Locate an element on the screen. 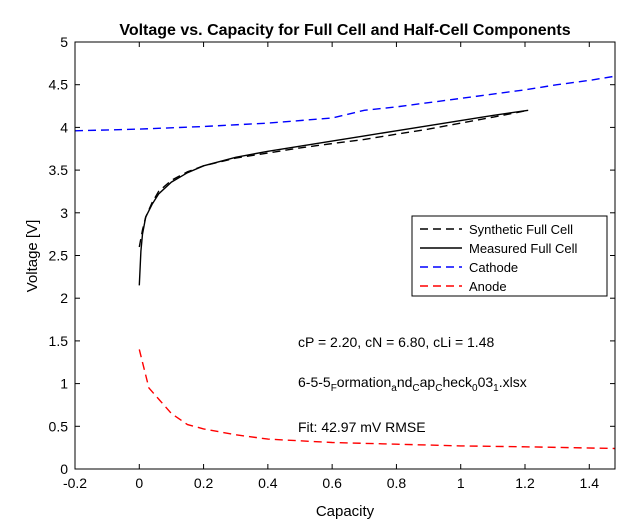  legend-label: Measured Full Cell is located at coordinates (523, 248).